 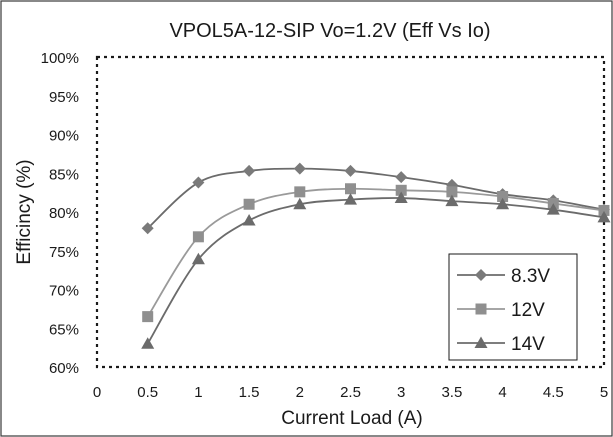 I want to click on x-tick-label: 5, so click(x=604, y=392).